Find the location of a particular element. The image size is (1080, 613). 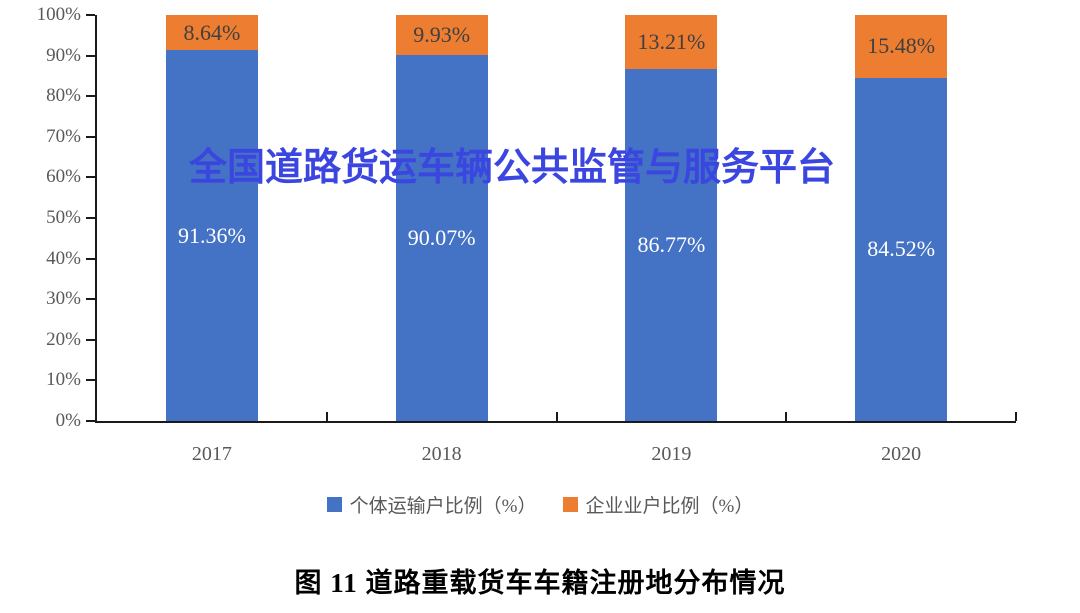

bar-segment-enterprise: 13.21% is located at coordinates (671, 42).